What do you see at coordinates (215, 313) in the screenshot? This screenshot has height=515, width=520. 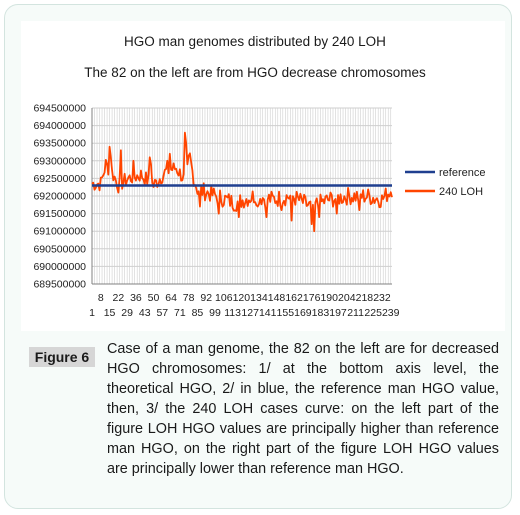 I see `x-tick-label: 99` at bounding box center [215, 313].